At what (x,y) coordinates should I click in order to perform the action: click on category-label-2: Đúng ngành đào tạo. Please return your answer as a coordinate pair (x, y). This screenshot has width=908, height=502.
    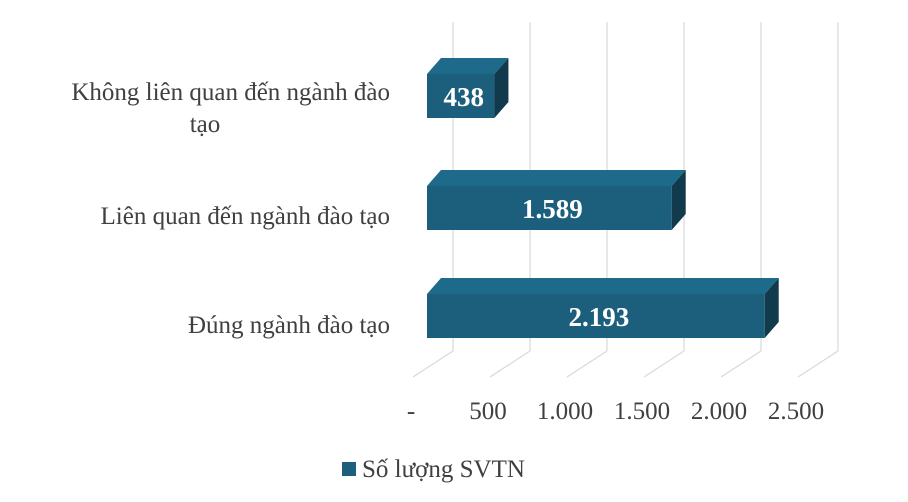
    Looking at the image, I should click on (289, 325).